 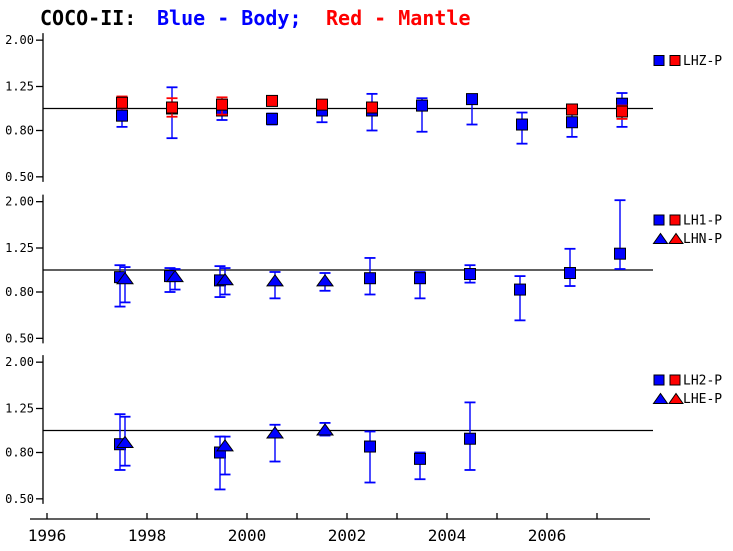 I want to click on legend-label: LHE-P, so click(x=702, y=399).